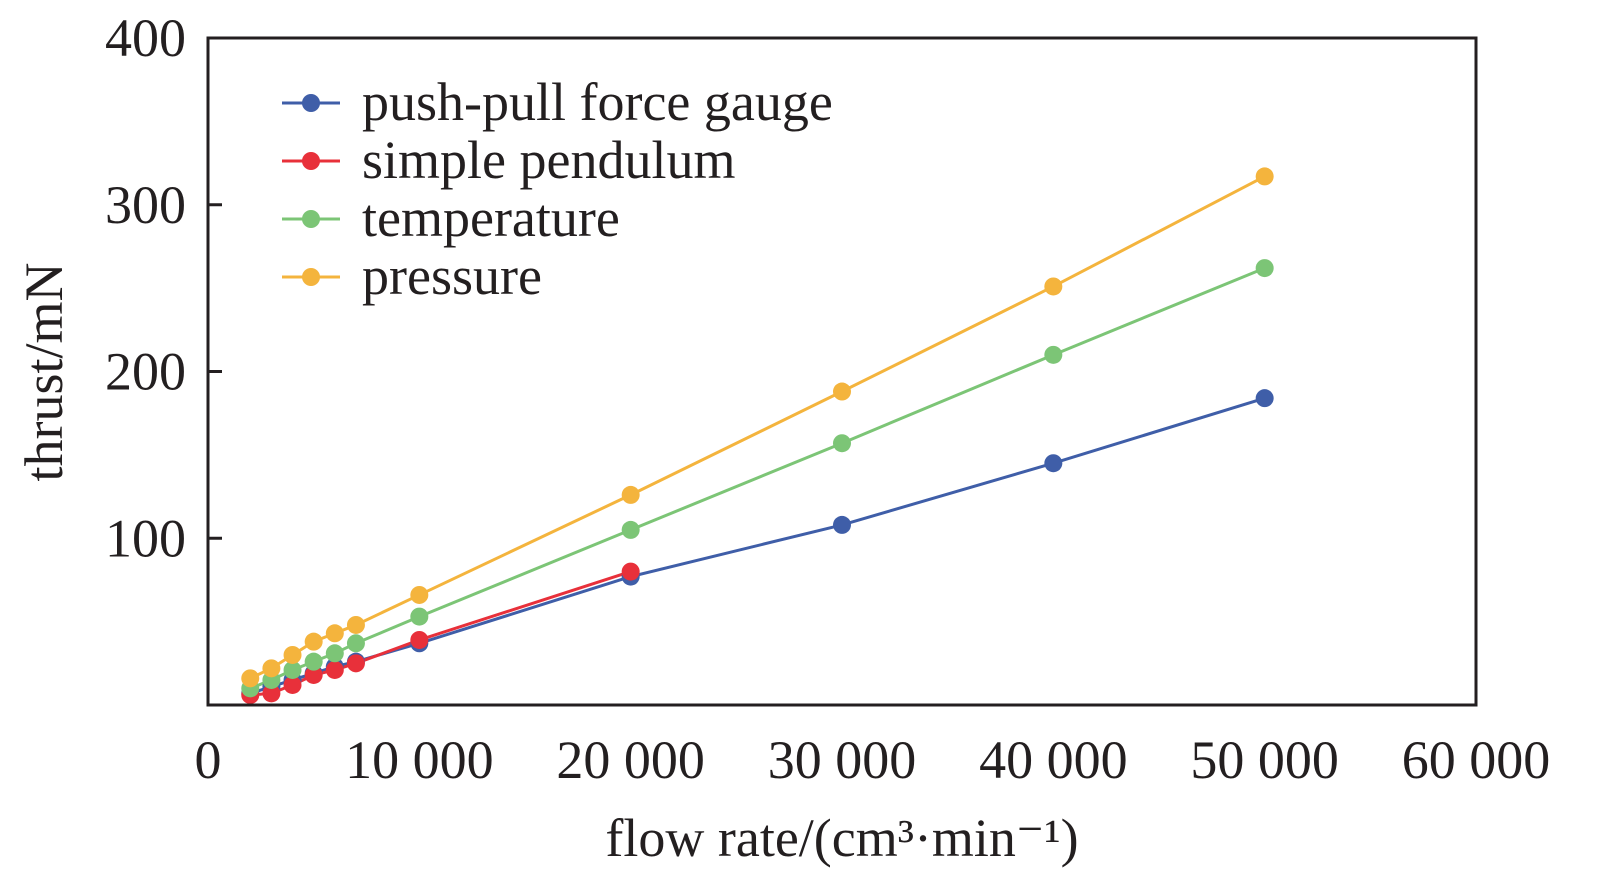  Describe the element at coordinates (452, 276) in the screenshot. I see `legend-label: pressure` at that location.